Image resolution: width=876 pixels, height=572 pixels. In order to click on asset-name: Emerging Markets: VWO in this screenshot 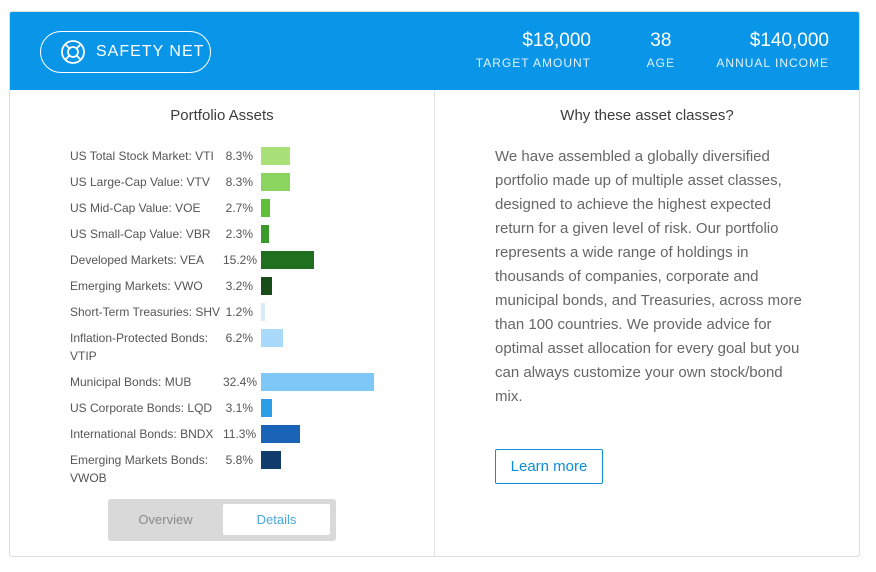, I will do `click(136, 286)`.